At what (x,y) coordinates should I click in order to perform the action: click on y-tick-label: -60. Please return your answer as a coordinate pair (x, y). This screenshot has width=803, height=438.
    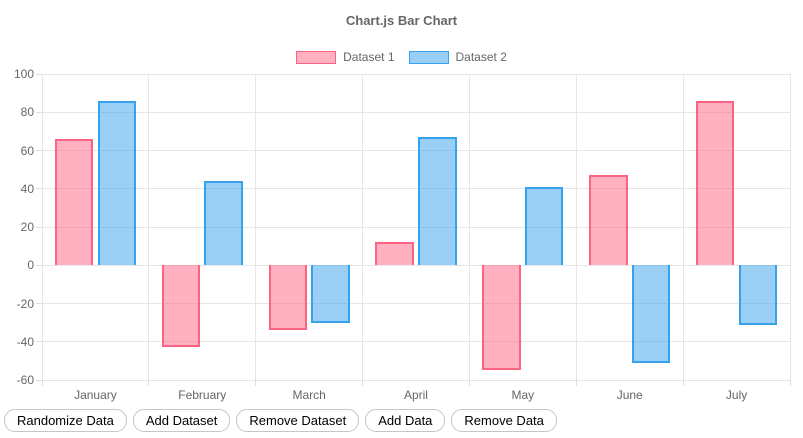
    Looking at the image, I should click on (25, 380).